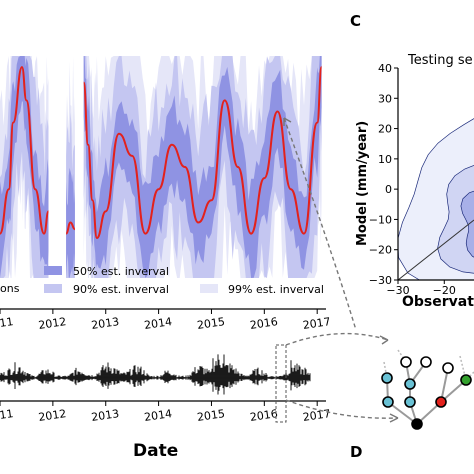 This screenshot has height=474, width=474. I want to click on one-to-one-line, so click(436, 249).